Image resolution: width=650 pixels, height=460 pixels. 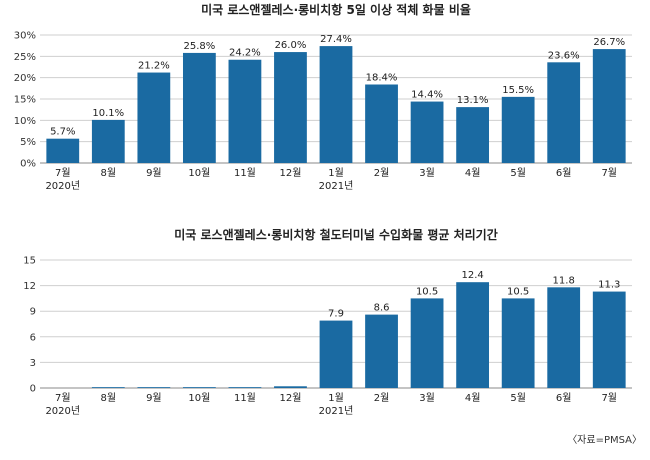 I want to click on y-tick-label: 20%, so click(x=25, y=78).